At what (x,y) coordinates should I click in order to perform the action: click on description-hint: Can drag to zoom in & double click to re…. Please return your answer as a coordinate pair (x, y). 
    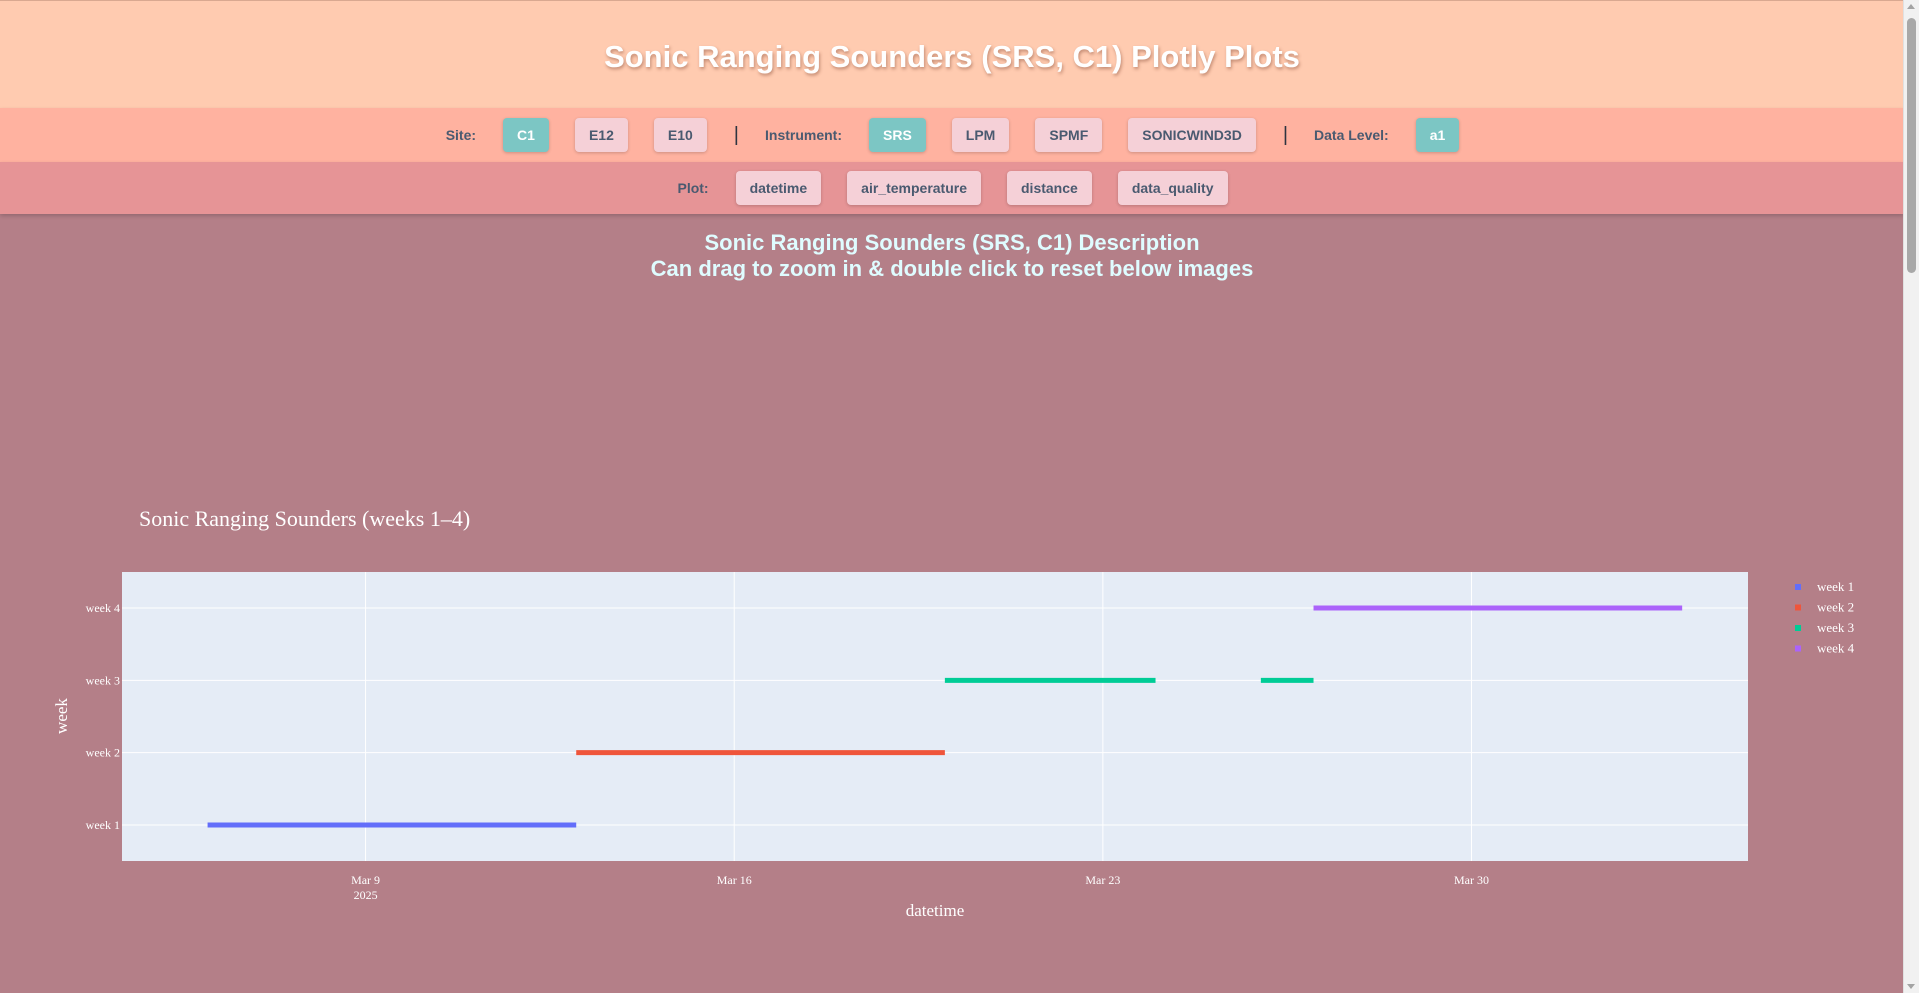
    Looking at the image, I should click on (952, 268).